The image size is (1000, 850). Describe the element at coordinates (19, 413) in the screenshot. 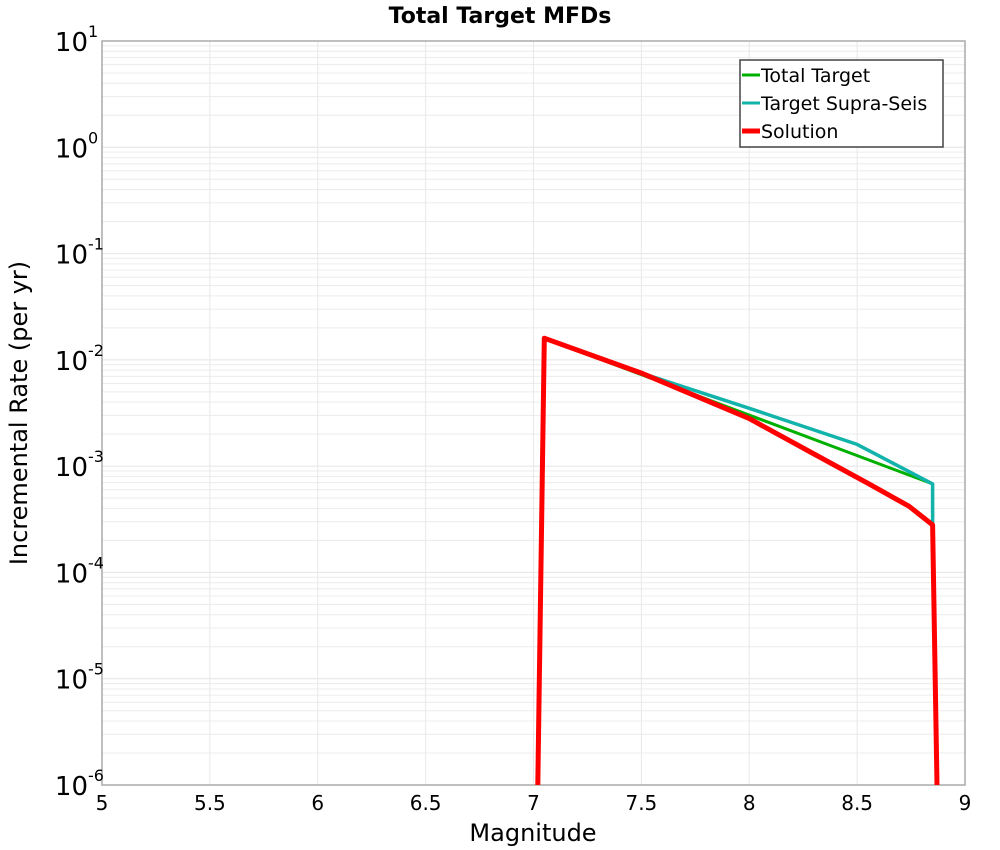

I see `y-axis-label: Incremental Rate (per yr)` at that location.